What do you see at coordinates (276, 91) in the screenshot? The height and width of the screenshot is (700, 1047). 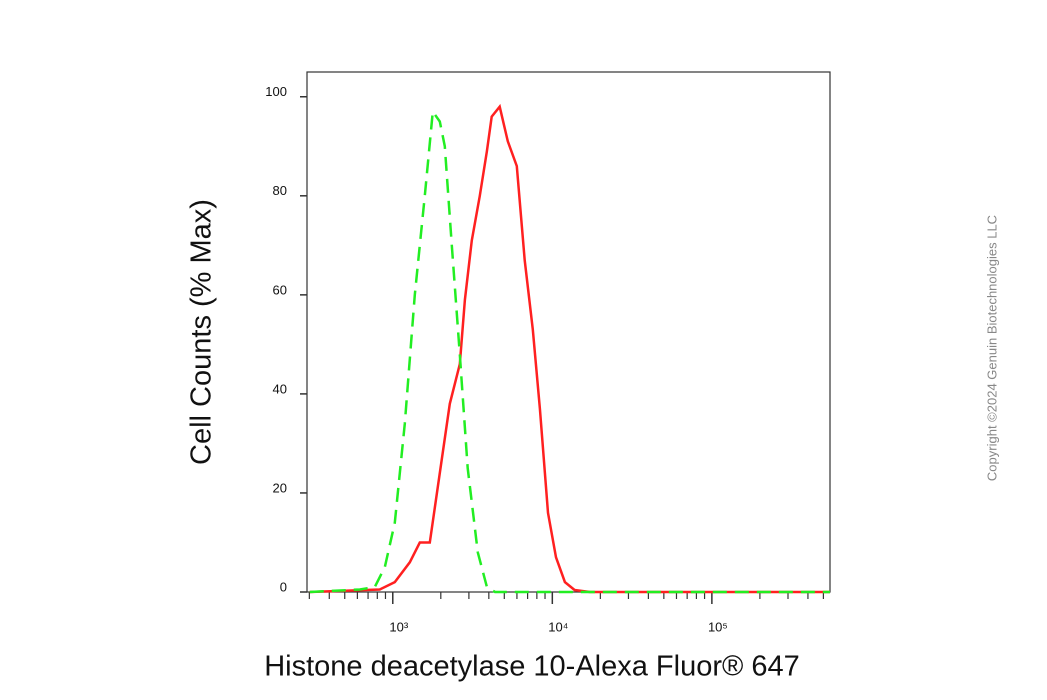 I see `y-tick-label: 100` at bounding box center [276, 91].